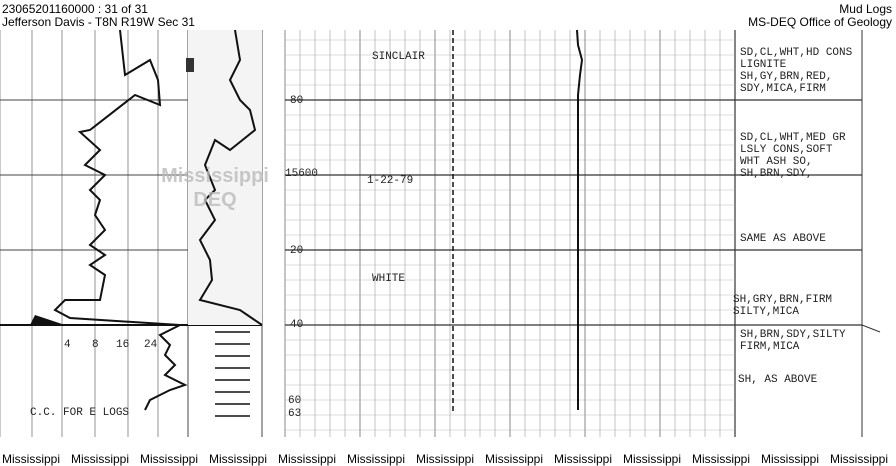 Image resolution: width=896 pixels, height=466 pixels. Describe the element at coordinates (766, 312) in the screenshot. I see `lithology-description: SILTY,MICA` at that location.